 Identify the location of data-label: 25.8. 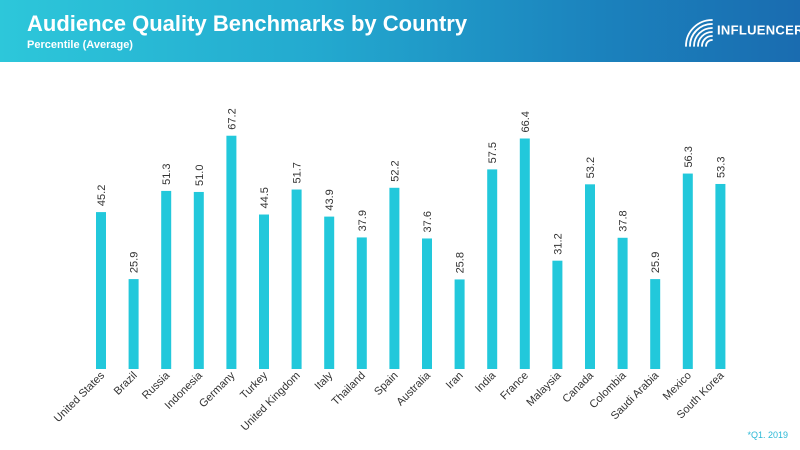
(461, 262).